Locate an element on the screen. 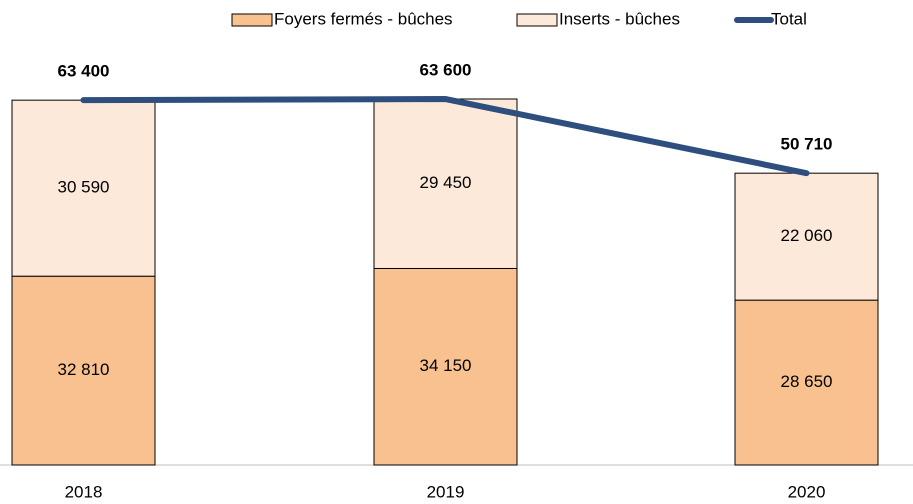 The width and height of the screenshot is (913, 504). legend-label: Foyers fermés - bûches is located at coordinates (363, 18).